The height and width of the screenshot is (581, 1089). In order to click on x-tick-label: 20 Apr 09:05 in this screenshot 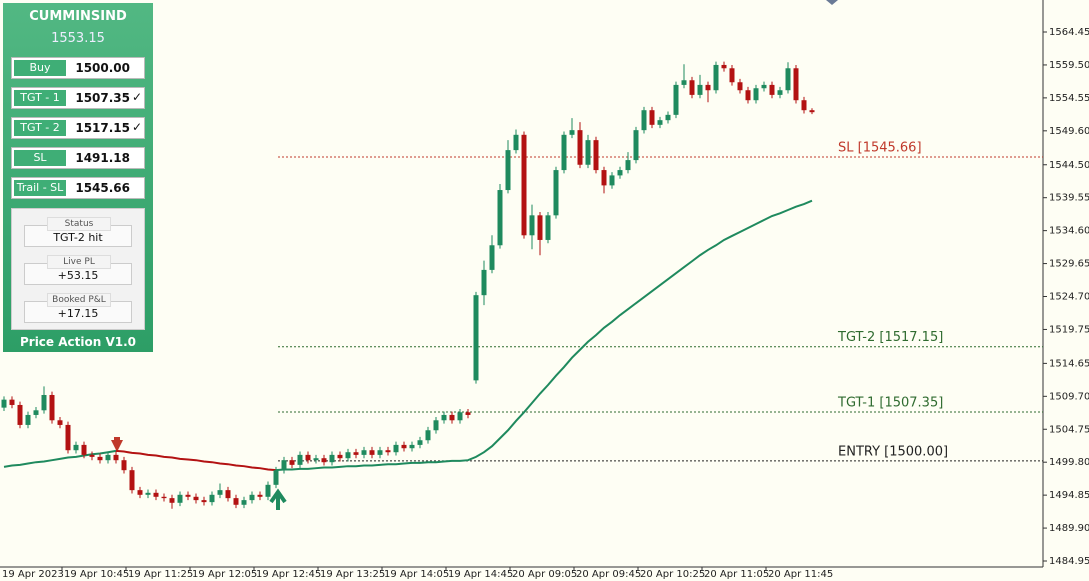, I will do `click(544, 574)`.